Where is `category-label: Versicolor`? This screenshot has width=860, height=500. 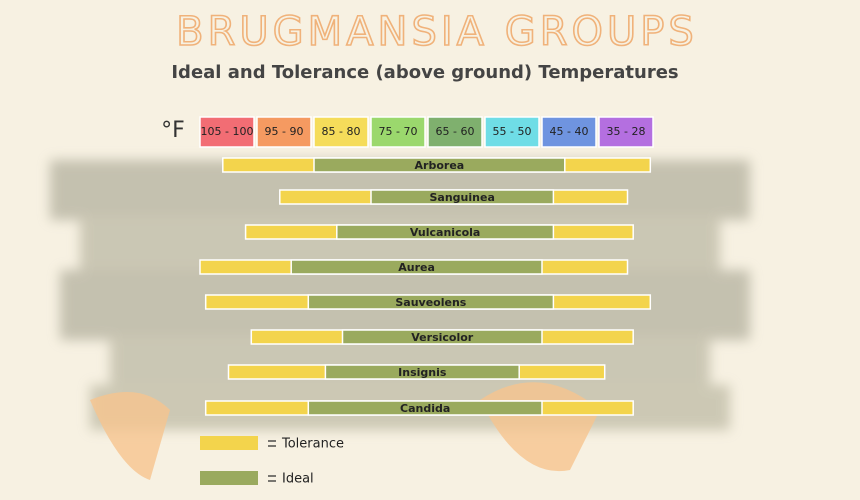
category-label: Versicolor is located at coordinates (442, 337).